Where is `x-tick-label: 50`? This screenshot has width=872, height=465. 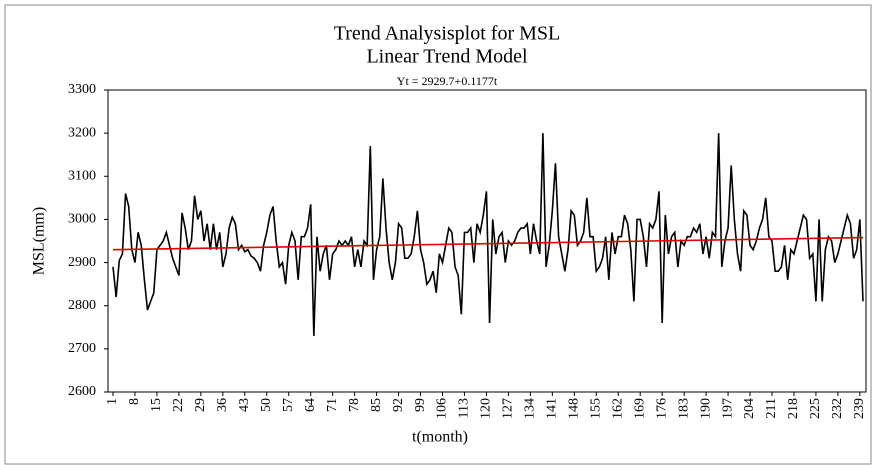
x-tick-label: 50 is located at coordinates (266, 405).